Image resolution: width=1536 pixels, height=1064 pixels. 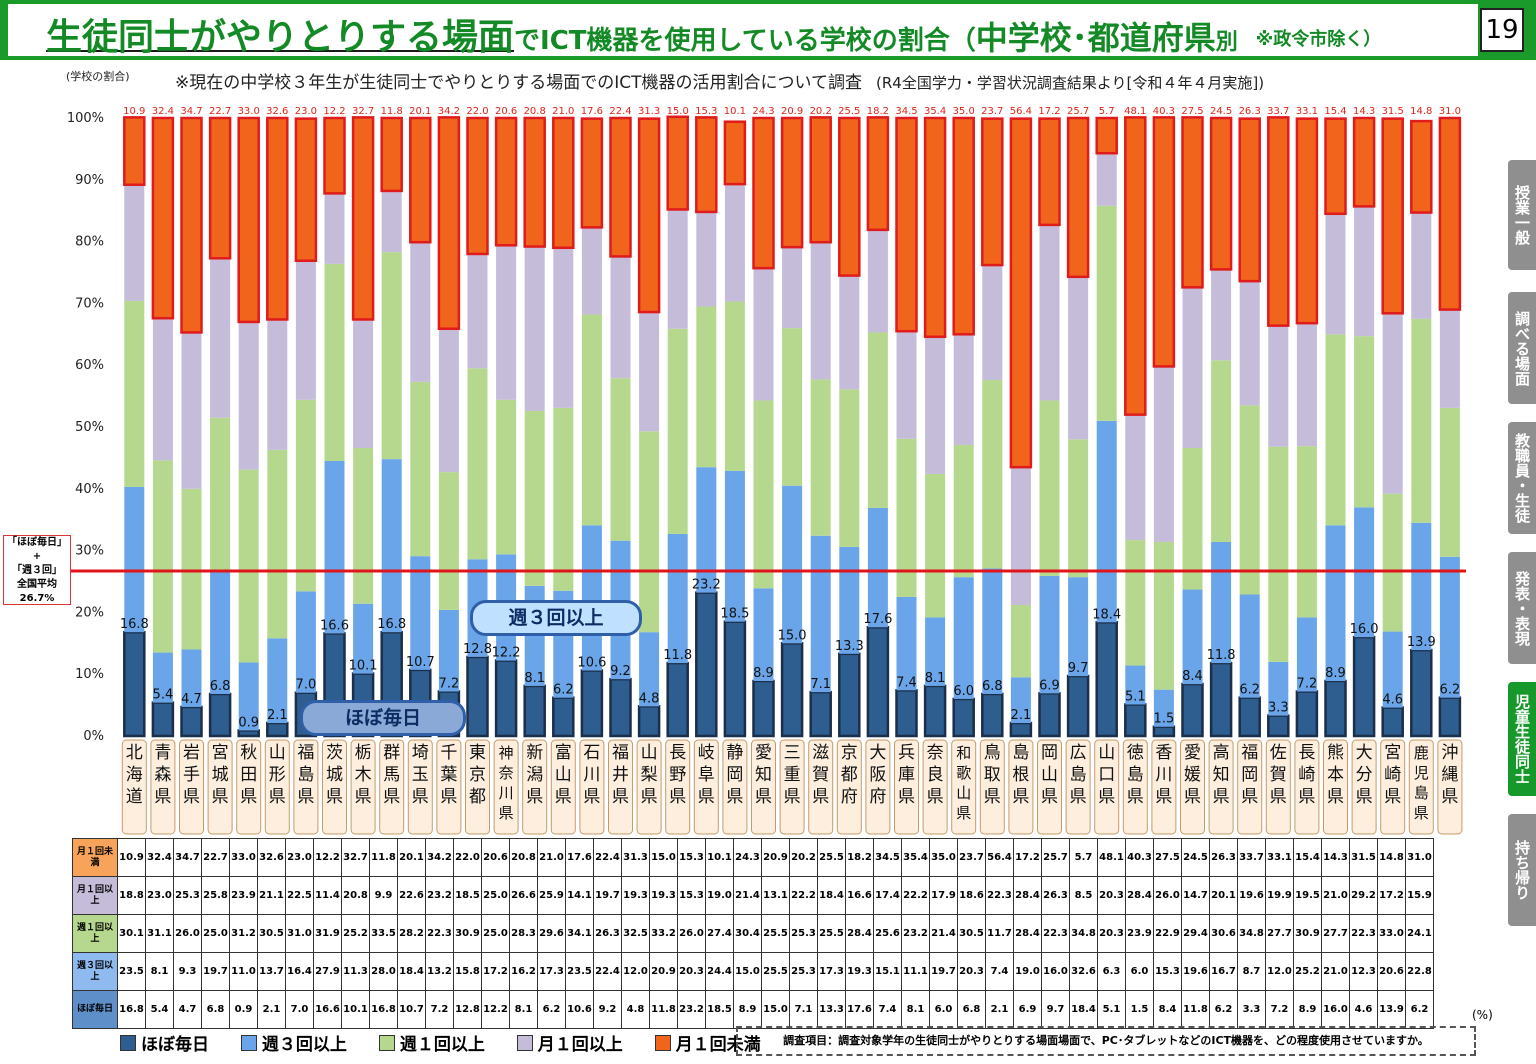 What do you see at coordinates (878, 111) in the screenshot?
I see `top-value-label: 18.2` at bounding box center [878, 111].